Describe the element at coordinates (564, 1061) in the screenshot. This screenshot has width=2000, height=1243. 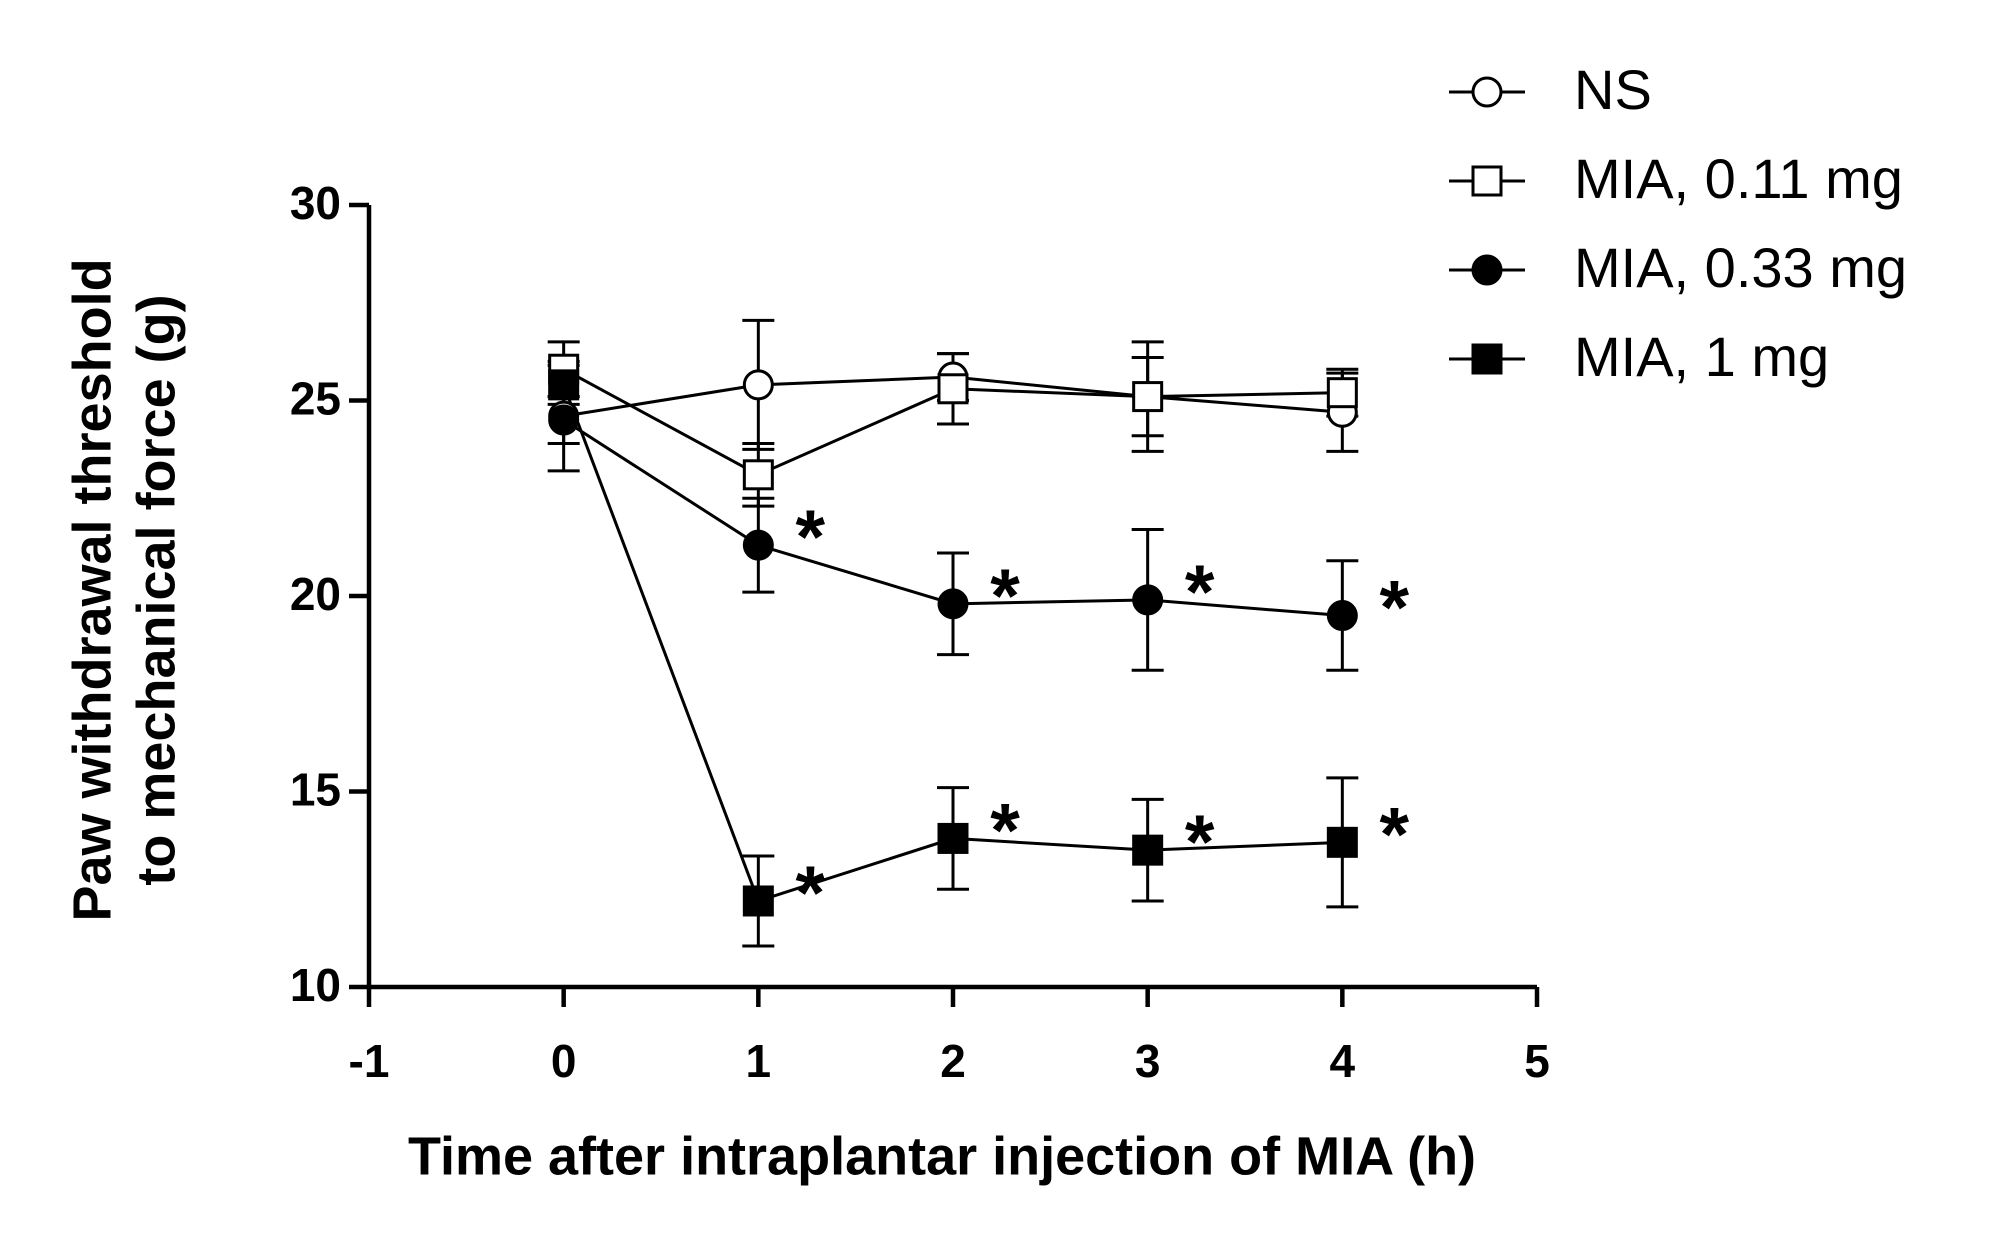
I see `x-tick-label: 0` at that location.